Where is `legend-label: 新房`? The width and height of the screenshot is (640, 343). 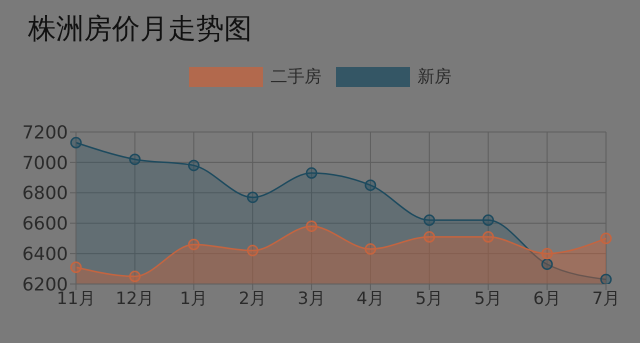
legend-label: 新房 is located at coordinates (435, 77).